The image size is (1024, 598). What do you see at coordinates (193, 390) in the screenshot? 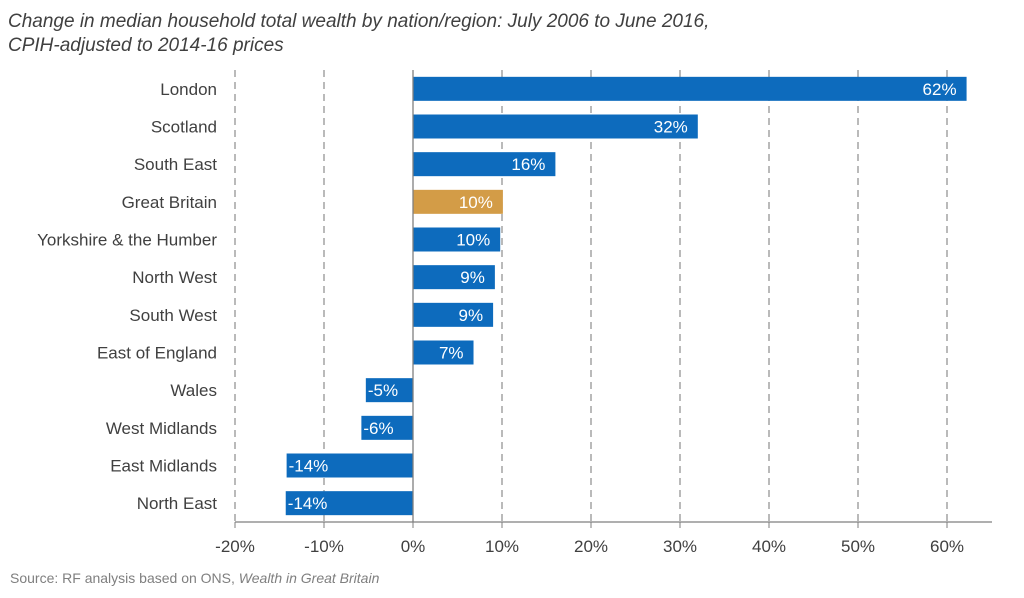
I see `category-label-8: Wales` at bounding box center [193, 390].